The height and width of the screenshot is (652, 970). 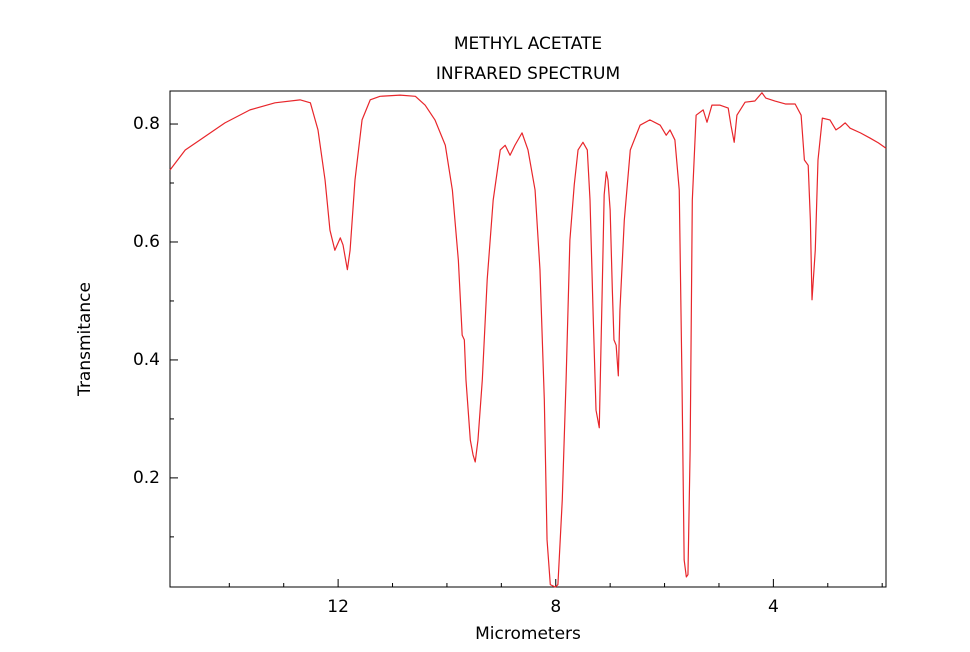 What do you see at coordinates (528, 44) in the screenshot?
I see `chart-title: METHYL ACETATE` at bounding box center [528, 44].